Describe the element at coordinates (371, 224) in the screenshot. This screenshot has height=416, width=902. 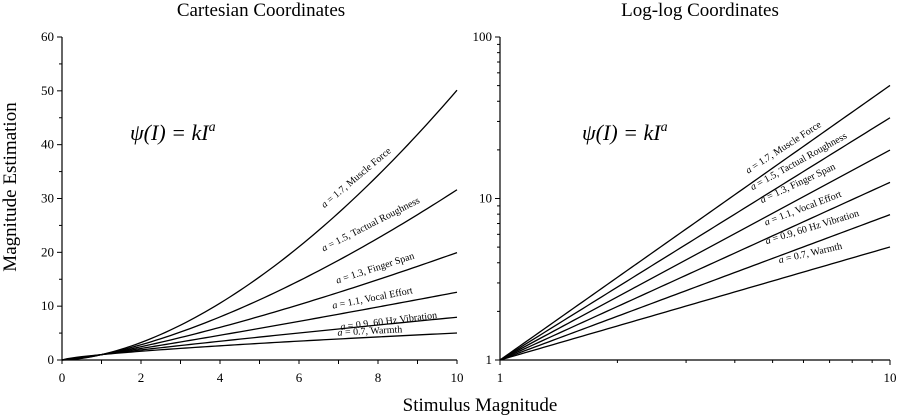
I see `series-label: a = 1.5, Tactual Roughness` at that location.